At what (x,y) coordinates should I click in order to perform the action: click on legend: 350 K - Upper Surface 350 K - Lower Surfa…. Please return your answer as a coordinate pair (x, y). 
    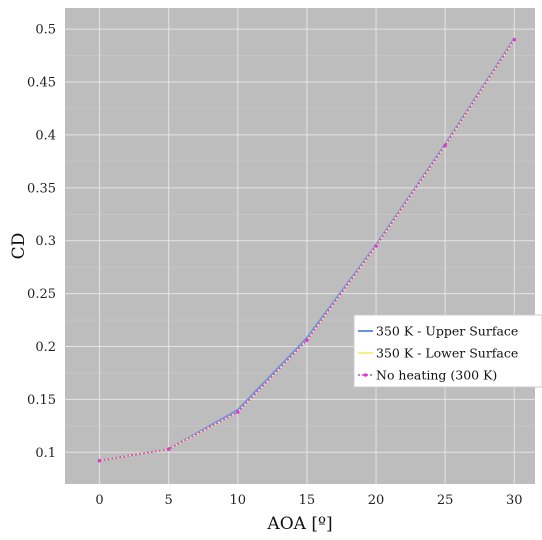
    Looking at the image, I should click on (447, 351).